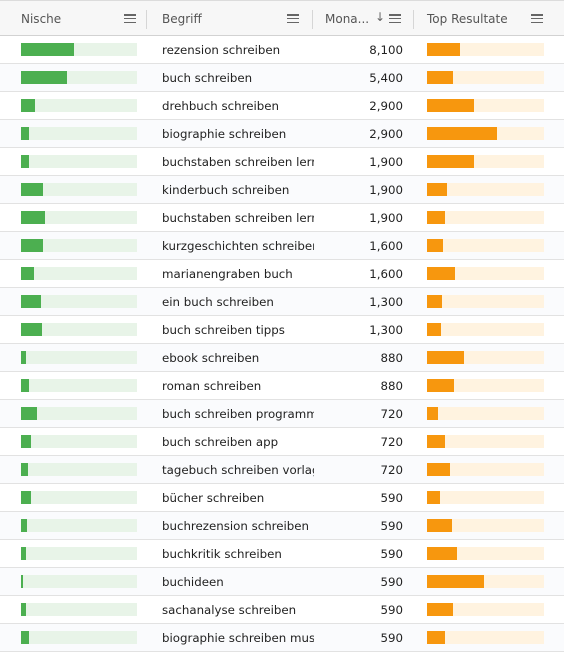 This screenshot has width=564, height=653. Describe the element at coordinates (282, 582) in the screenshot. I see `table-row: buchideen 590` at that location.